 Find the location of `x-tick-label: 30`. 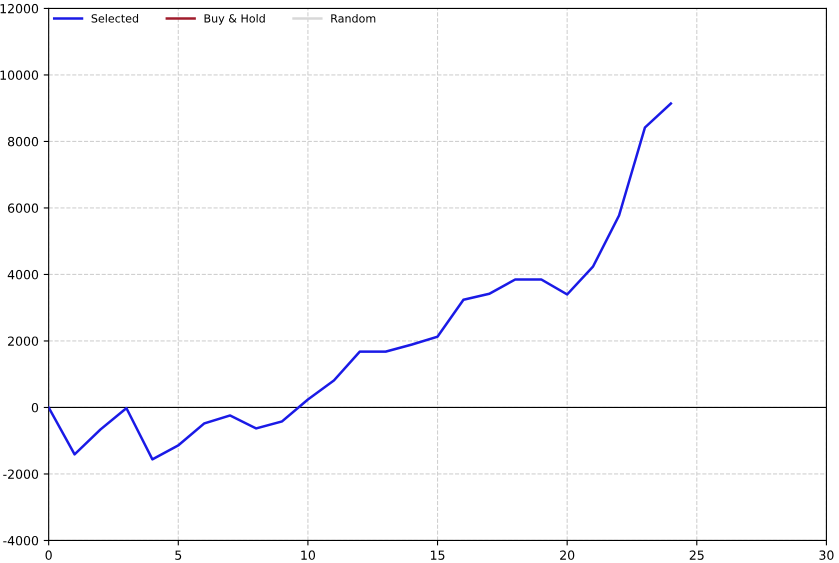

x-tick-label: 30 is located at coordinates (826, 555).